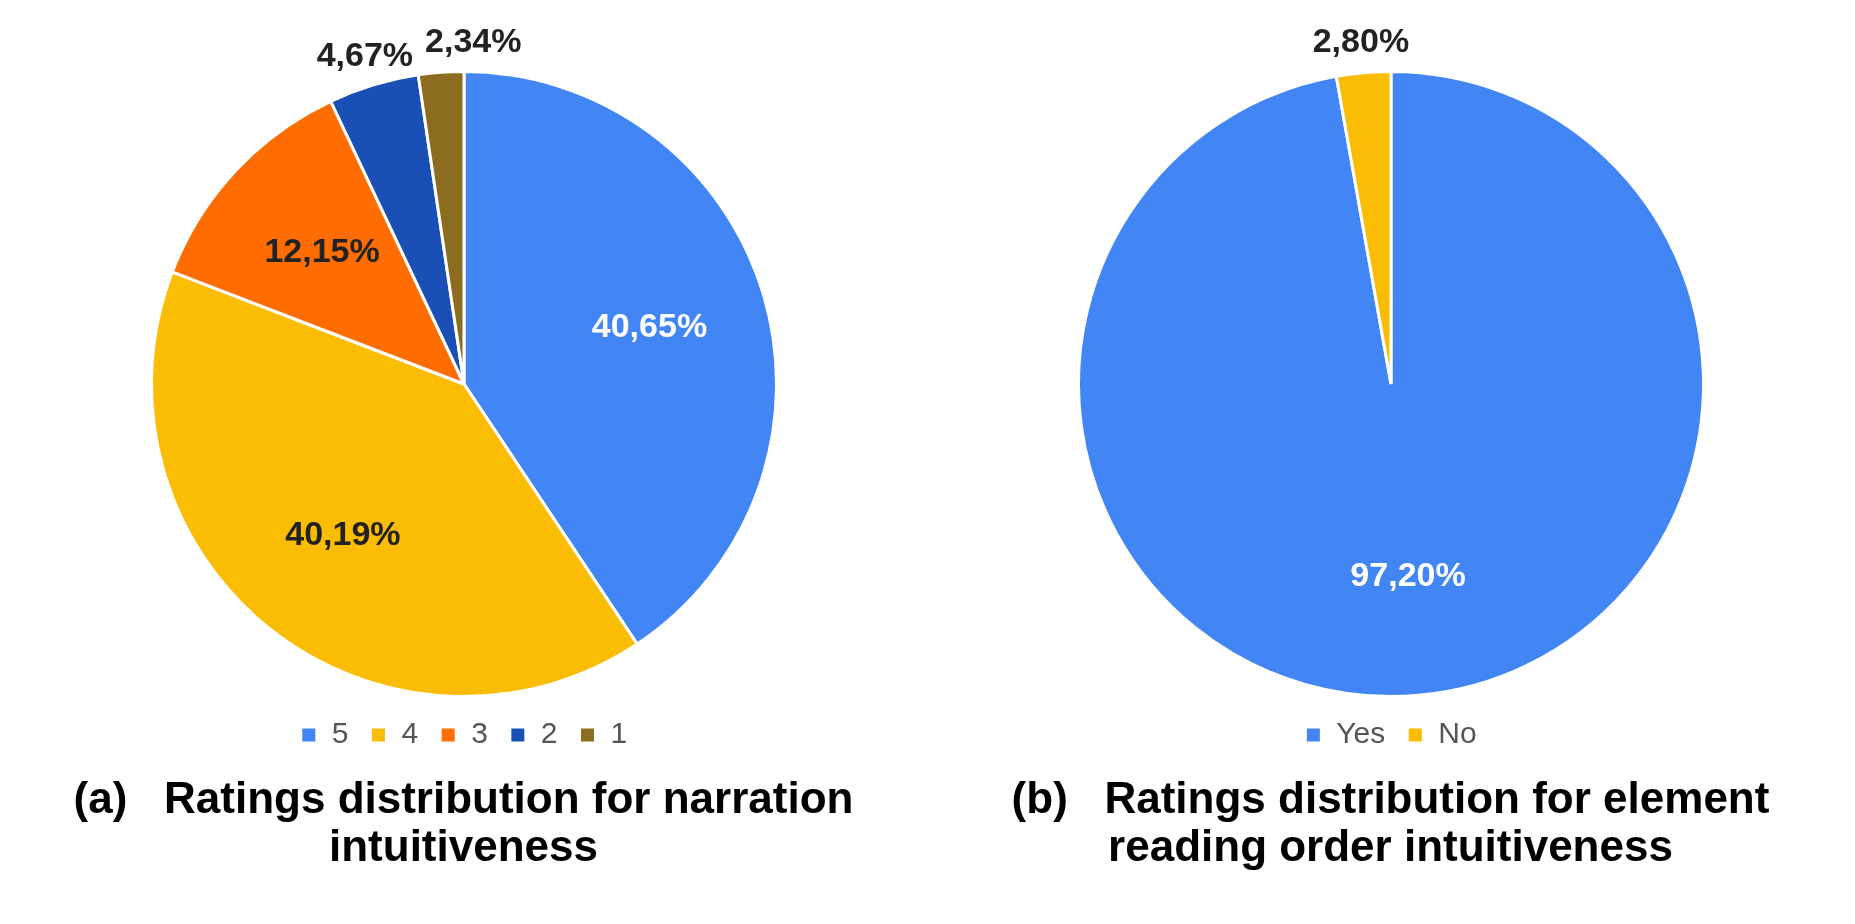 Image resolution: width=1855 pixels, height=924 pixels. I want to click on data-label: 97,20%, so click(1407, 574).